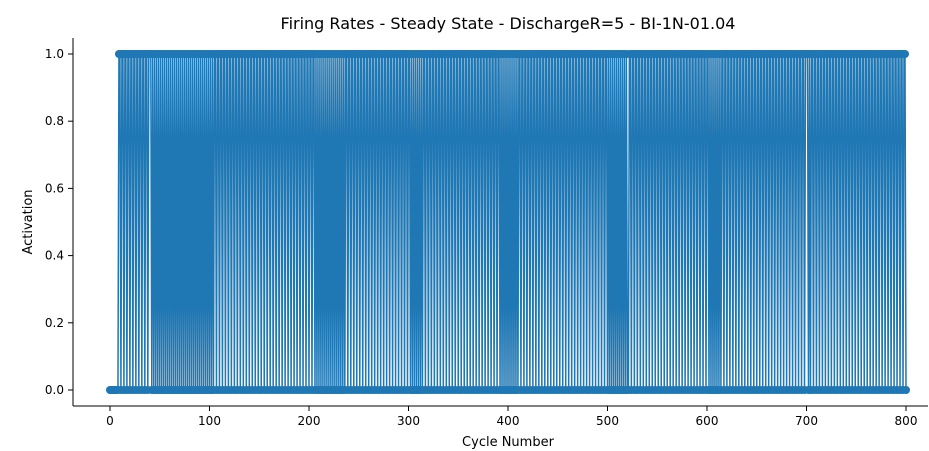 This screenshot has width=929, height=451. What do you see at coordinates (54, 323) in the screenshot?
I see `y-tick-label: 0.2` at bounding box center [54, 323].